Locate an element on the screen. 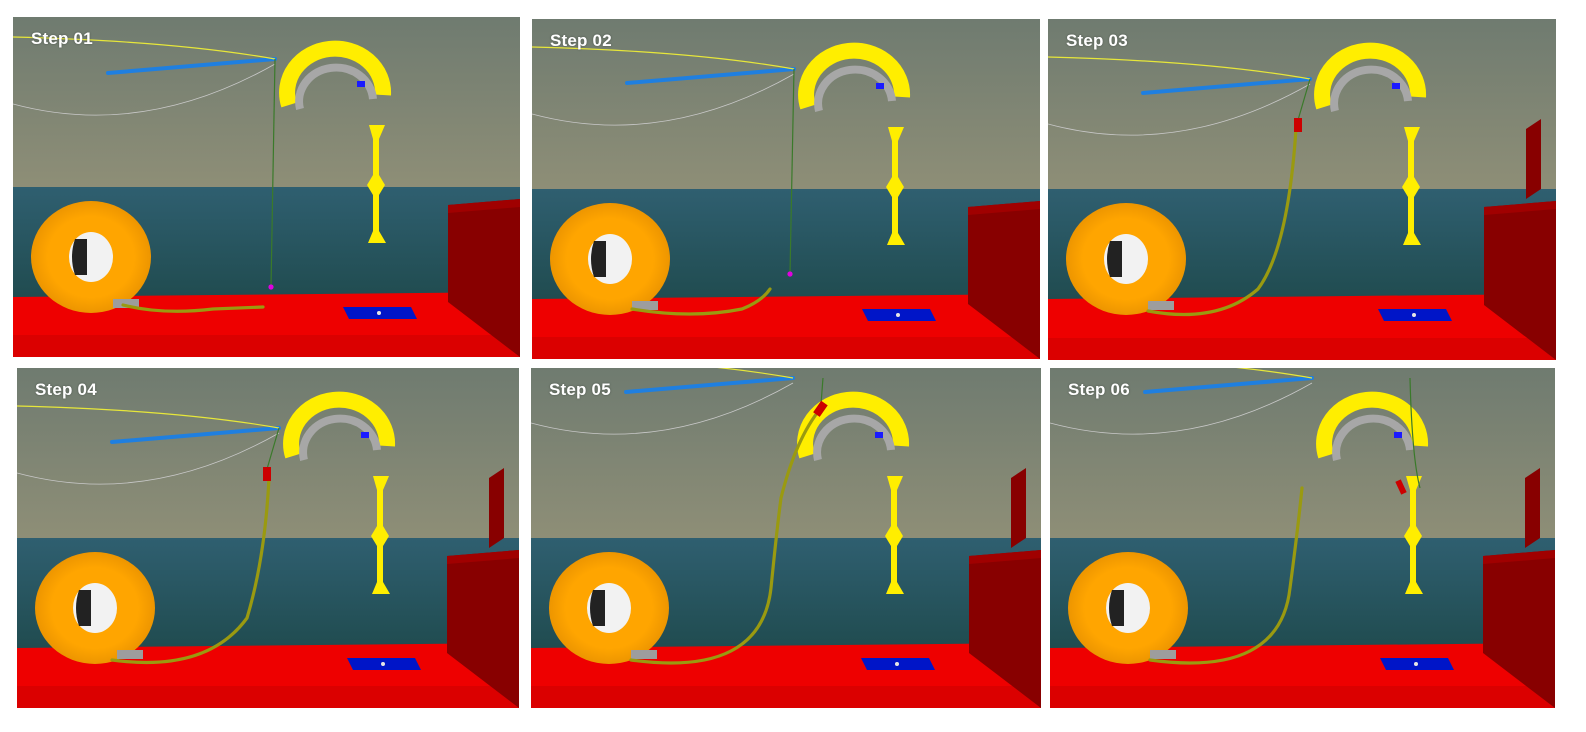  step-label: Step 02 is located at coordinates (581, 40).